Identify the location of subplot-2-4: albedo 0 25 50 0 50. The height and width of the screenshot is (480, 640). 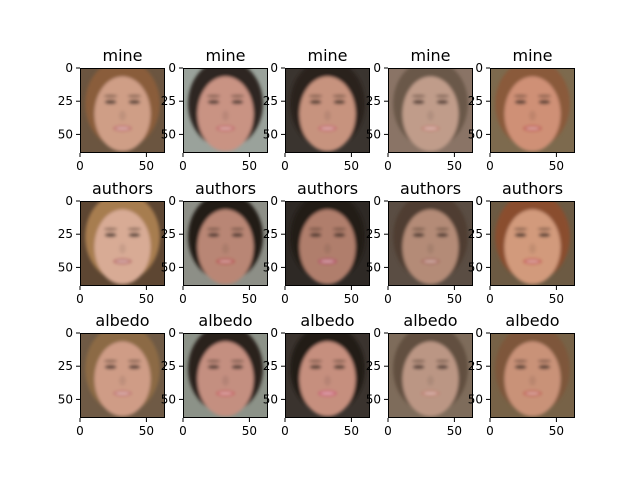
(521, 374).